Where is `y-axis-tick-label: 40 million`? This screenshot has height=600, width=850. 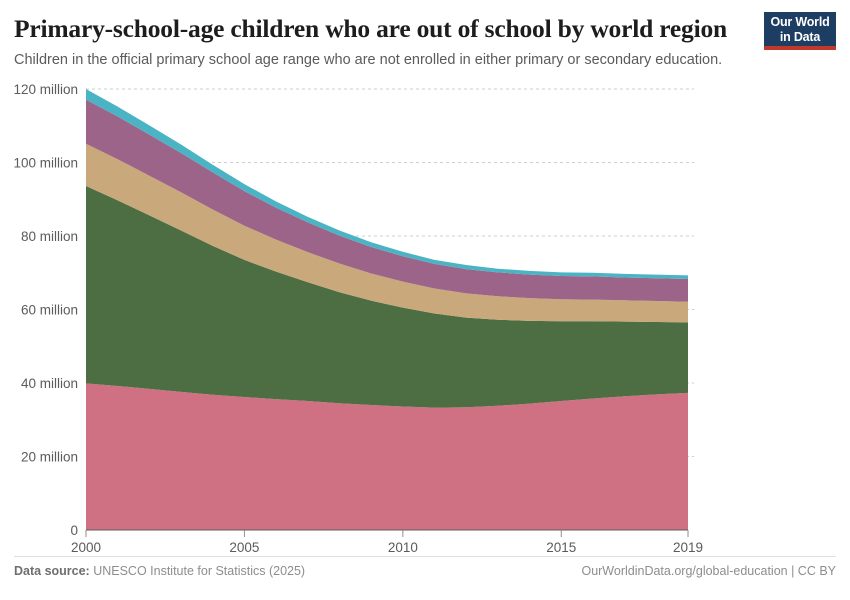
y-axis-tick-label: 40 million is located at coordinates (49, 383).